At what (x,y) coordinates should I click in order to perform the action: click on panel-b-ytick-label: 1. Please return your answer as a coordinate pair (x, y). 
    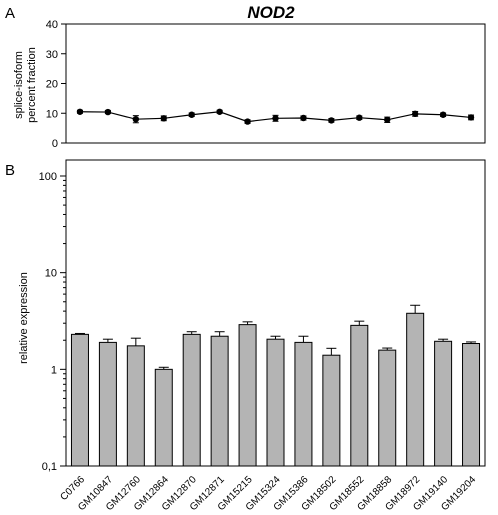
    Looking at the image, I should click on (54, 370).